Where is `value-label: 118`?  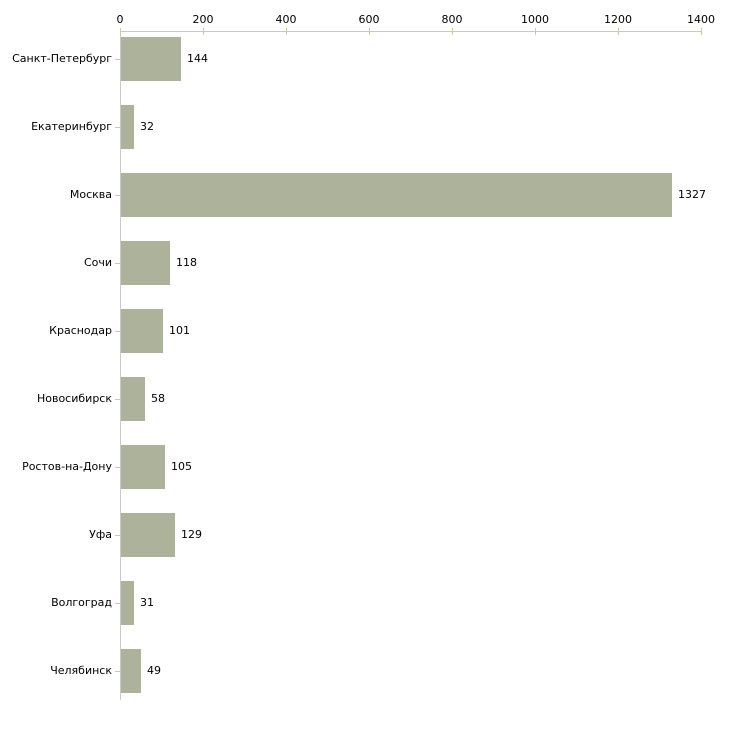 value-label: 118 is located at coordinates (186, 262).